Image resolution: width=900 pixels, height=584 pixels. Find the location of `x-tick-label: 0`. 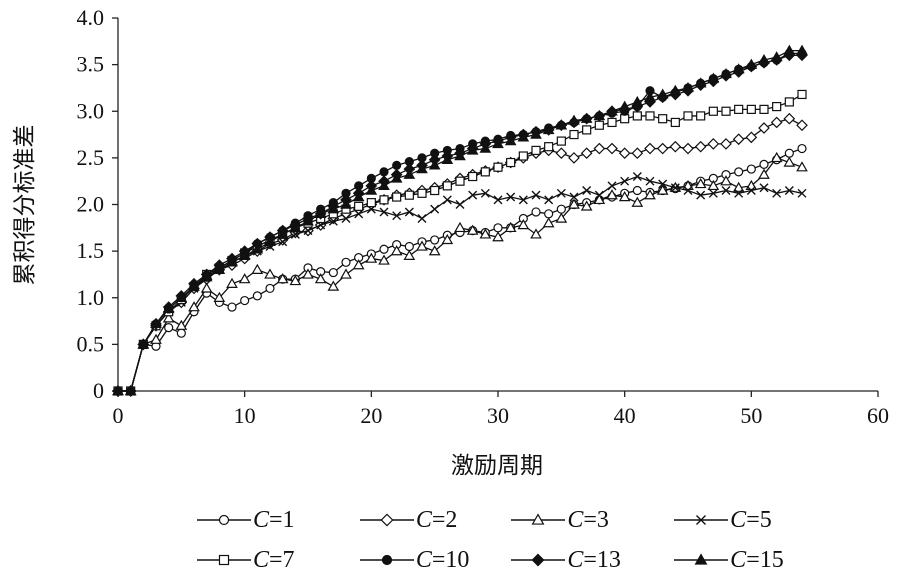

x-tick-label: 0 is located at coordinates (118, 415).